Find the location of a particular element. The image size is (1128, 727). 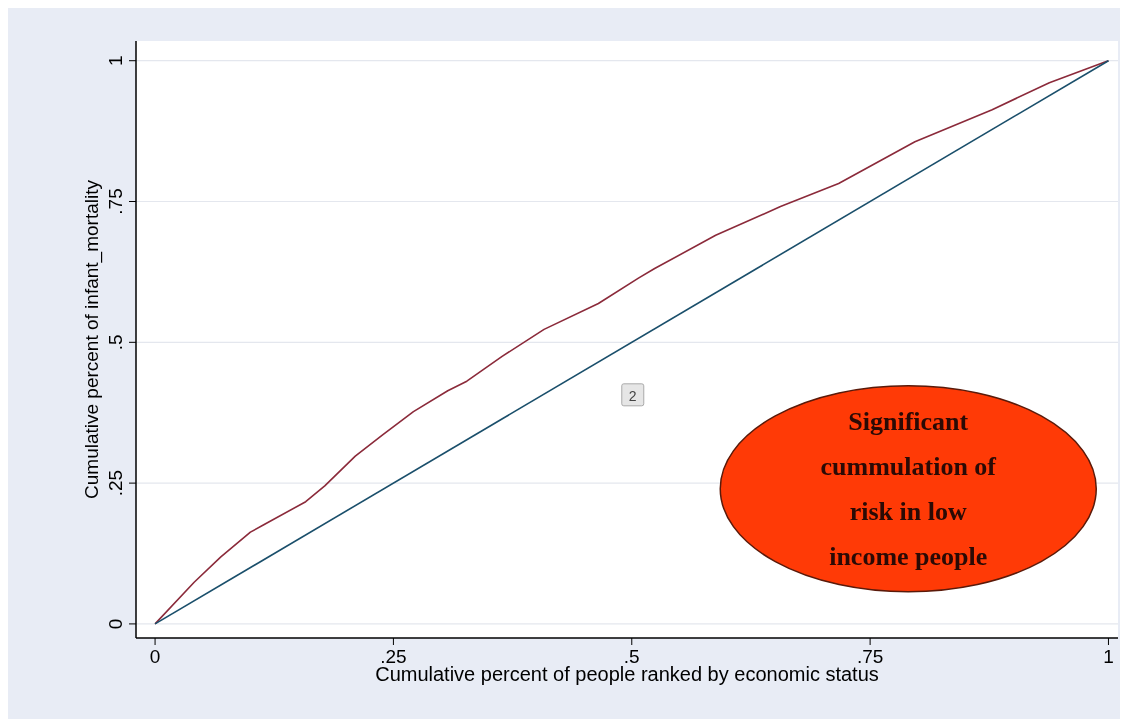

annotation: 2 is located at coordinates (632, 395).